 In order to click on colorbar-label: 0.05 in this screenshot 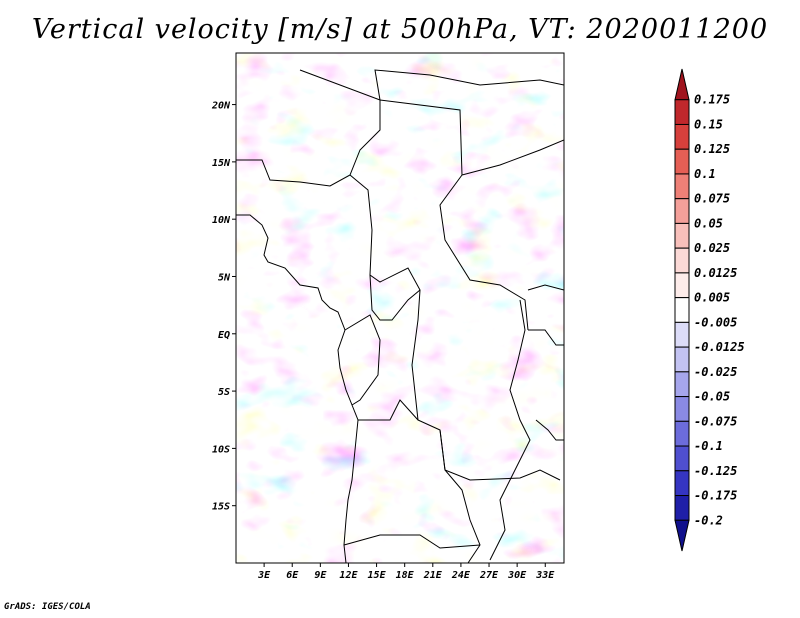, I will do `click(708, 223)`.